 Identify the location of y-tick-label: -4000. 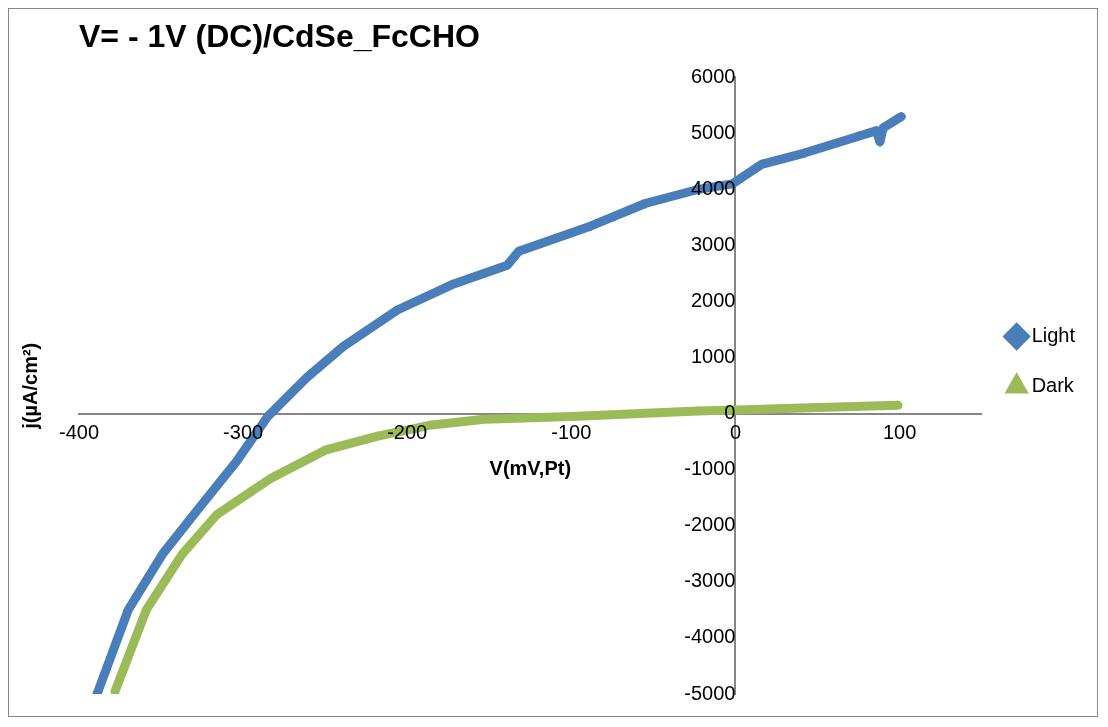
(710, 636).